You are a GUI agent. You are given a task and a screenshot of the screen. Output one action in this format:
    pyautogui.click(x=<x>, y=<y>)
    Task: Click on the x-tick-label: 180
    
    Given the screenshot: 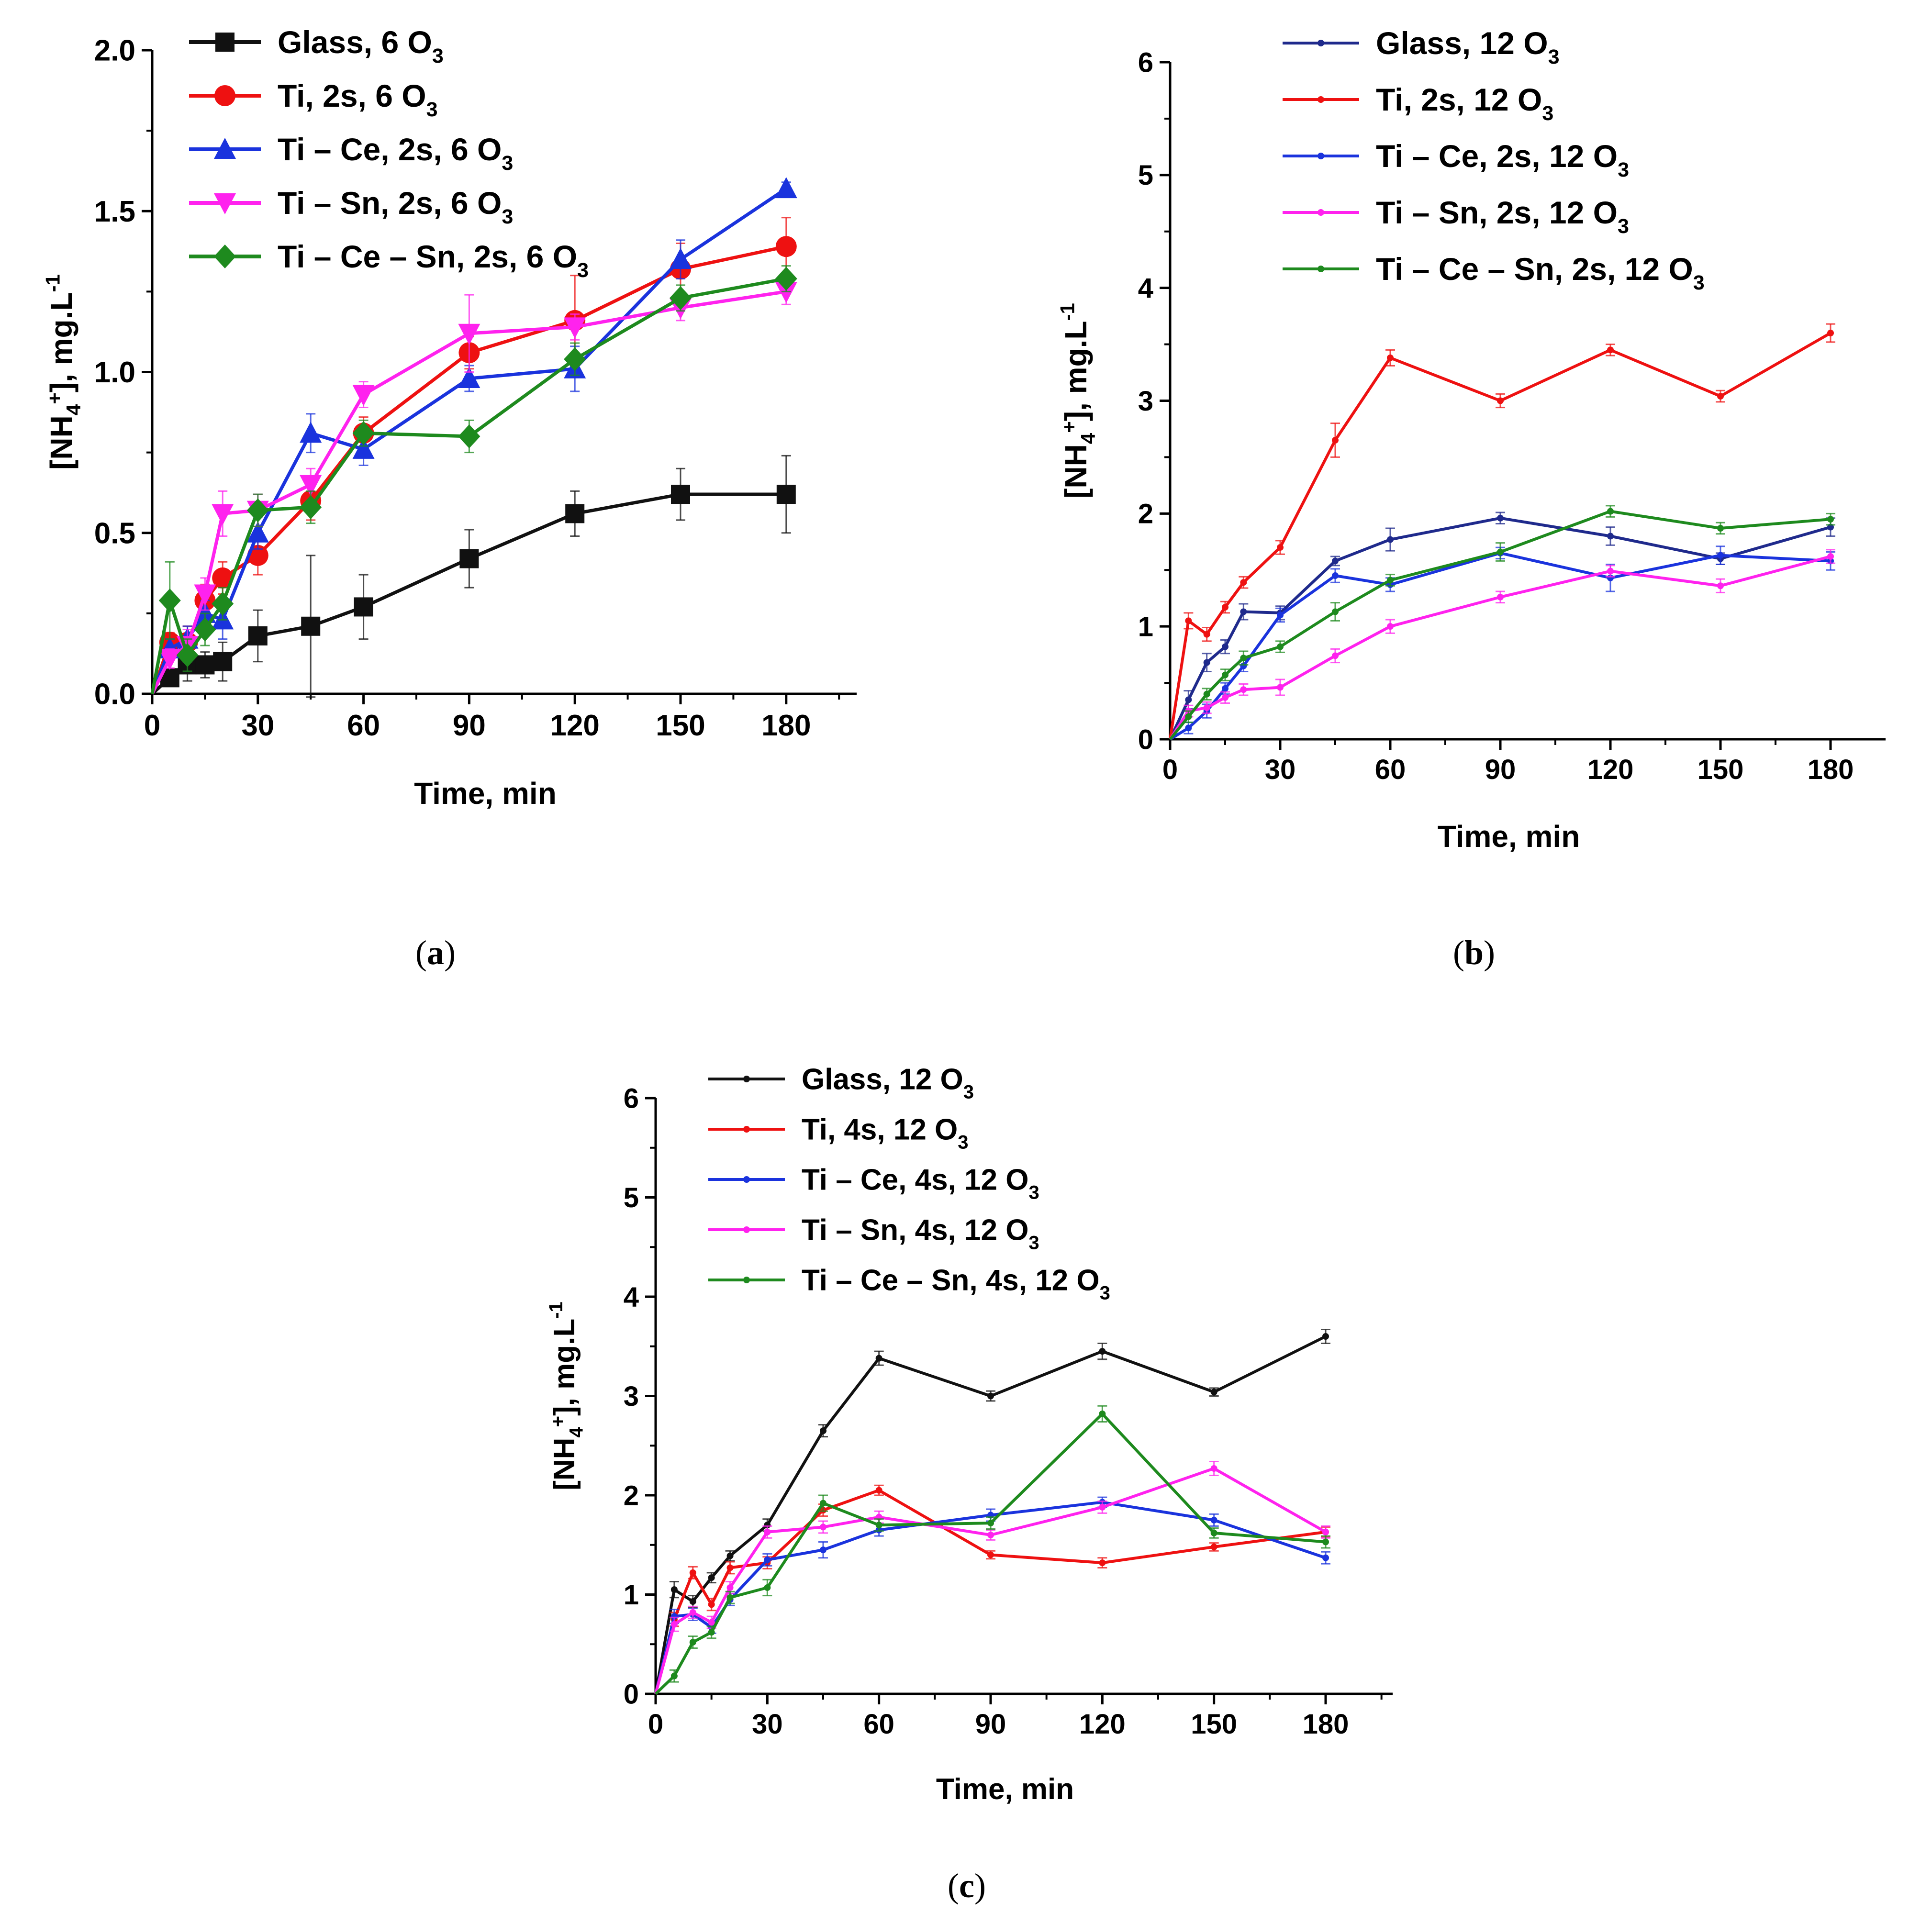 What is the action you would take?
    pyautogui.click(x=1326, y=1724)
    